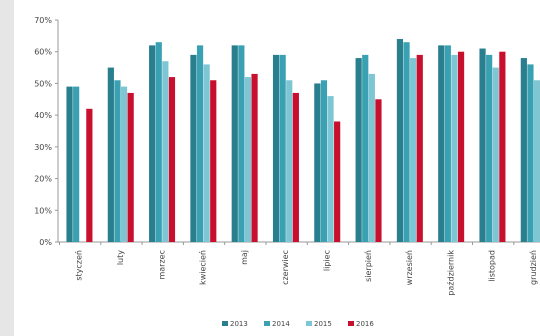  Describe the element at coordinates (43, 179) in the screenshot. I see `y-tick-label: 20%` at that location.